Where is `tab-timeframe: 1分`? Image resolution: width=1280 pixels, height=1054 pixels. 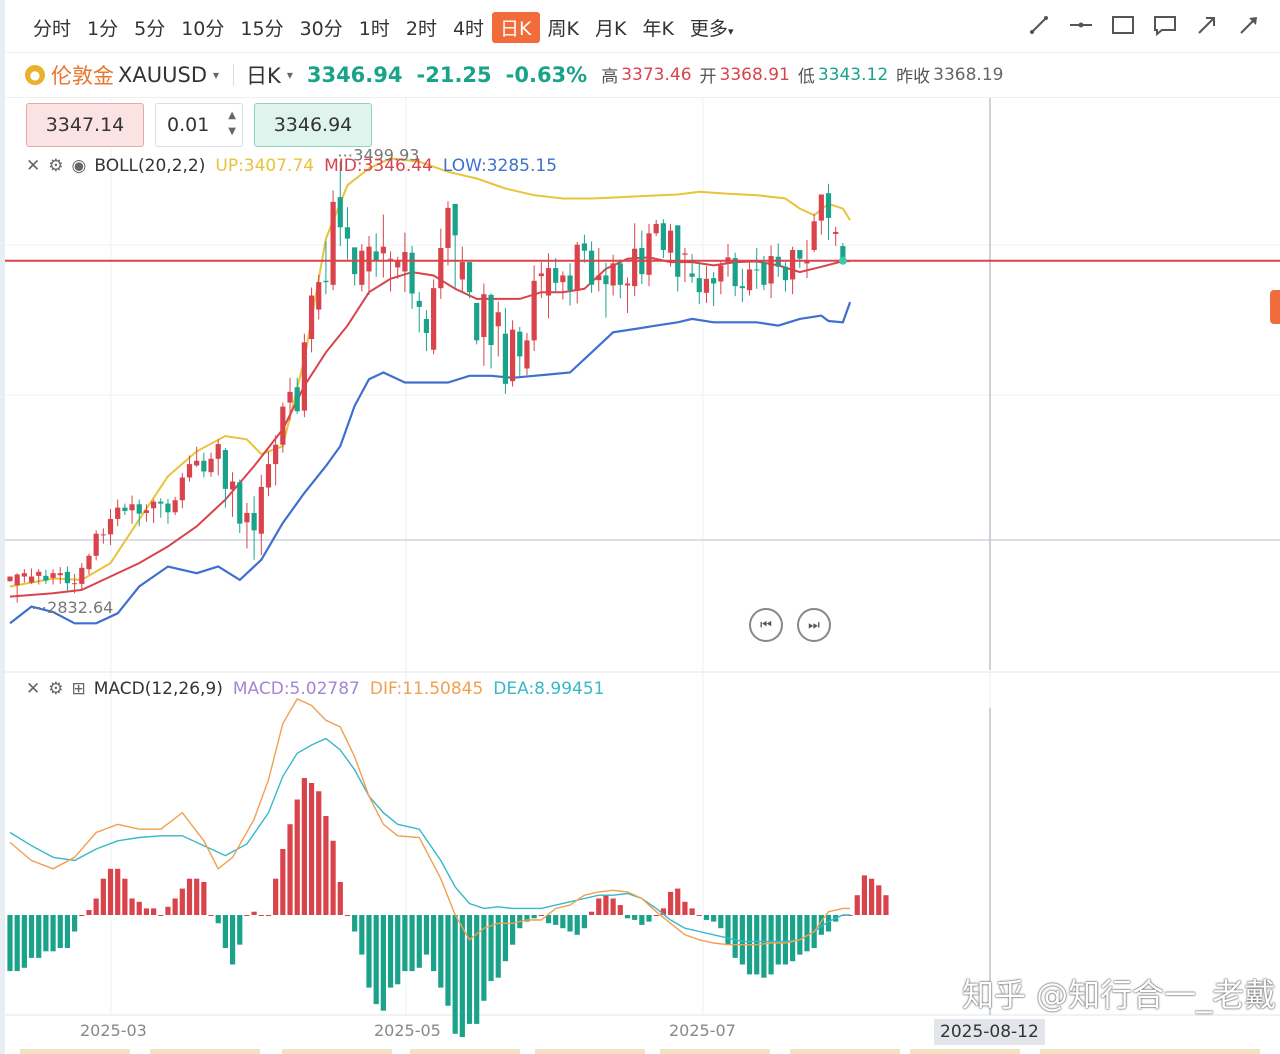 tab-timeframe: 1分 is located at coordinates (103, 29).